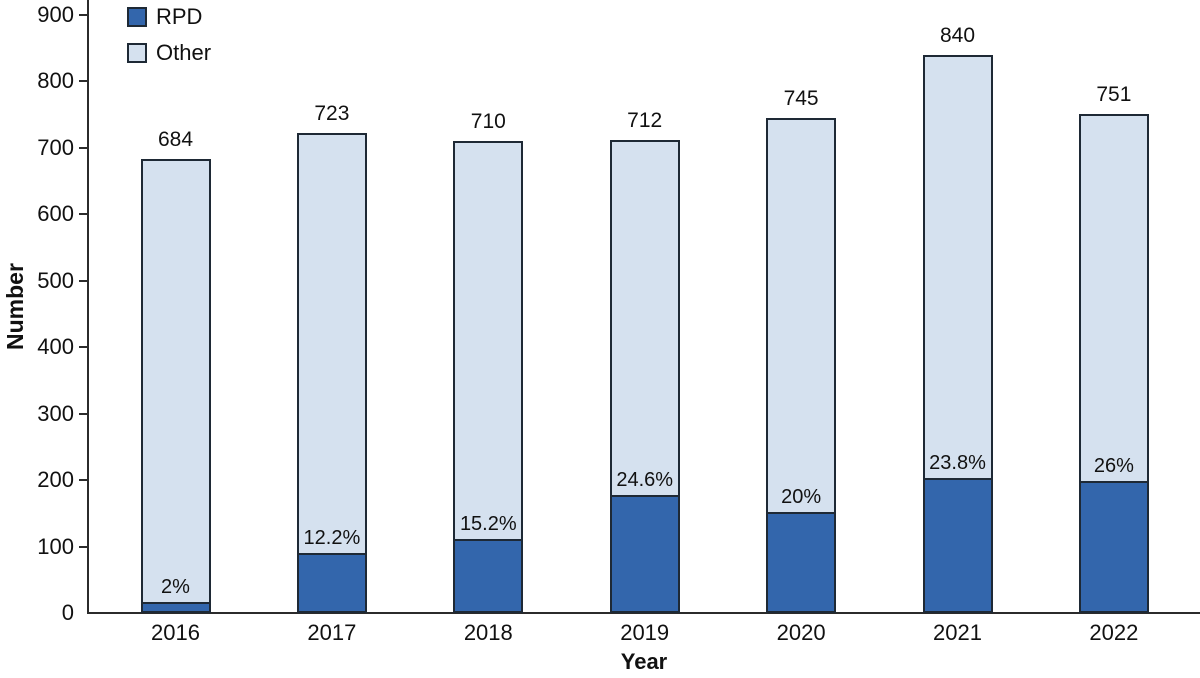 Image resolution: width=1200 pixels, height=678 pixels. I want to click on y-tick-label: 0, so click(67, 612).